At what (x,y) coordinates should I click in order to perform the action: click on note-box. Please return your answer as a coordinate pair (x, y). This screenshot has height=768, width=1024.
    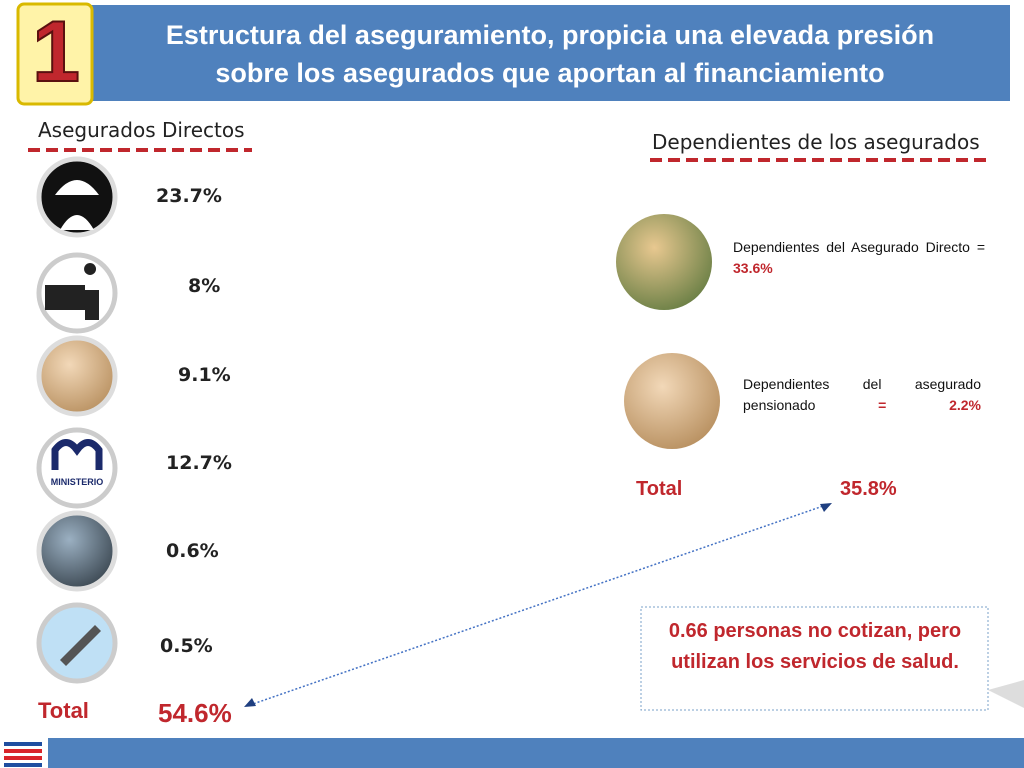
    Looking at the image, I should click on (814, 658).